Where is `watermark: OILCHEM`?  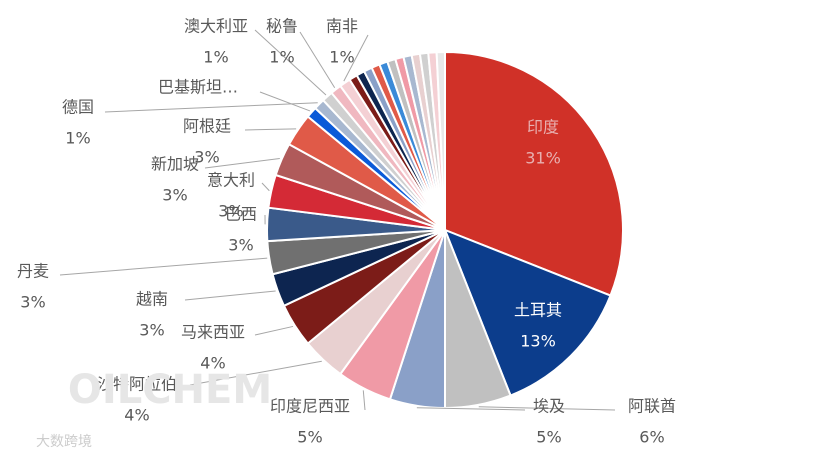 watermark: OILCHEM is located at coordinates (170, 390).